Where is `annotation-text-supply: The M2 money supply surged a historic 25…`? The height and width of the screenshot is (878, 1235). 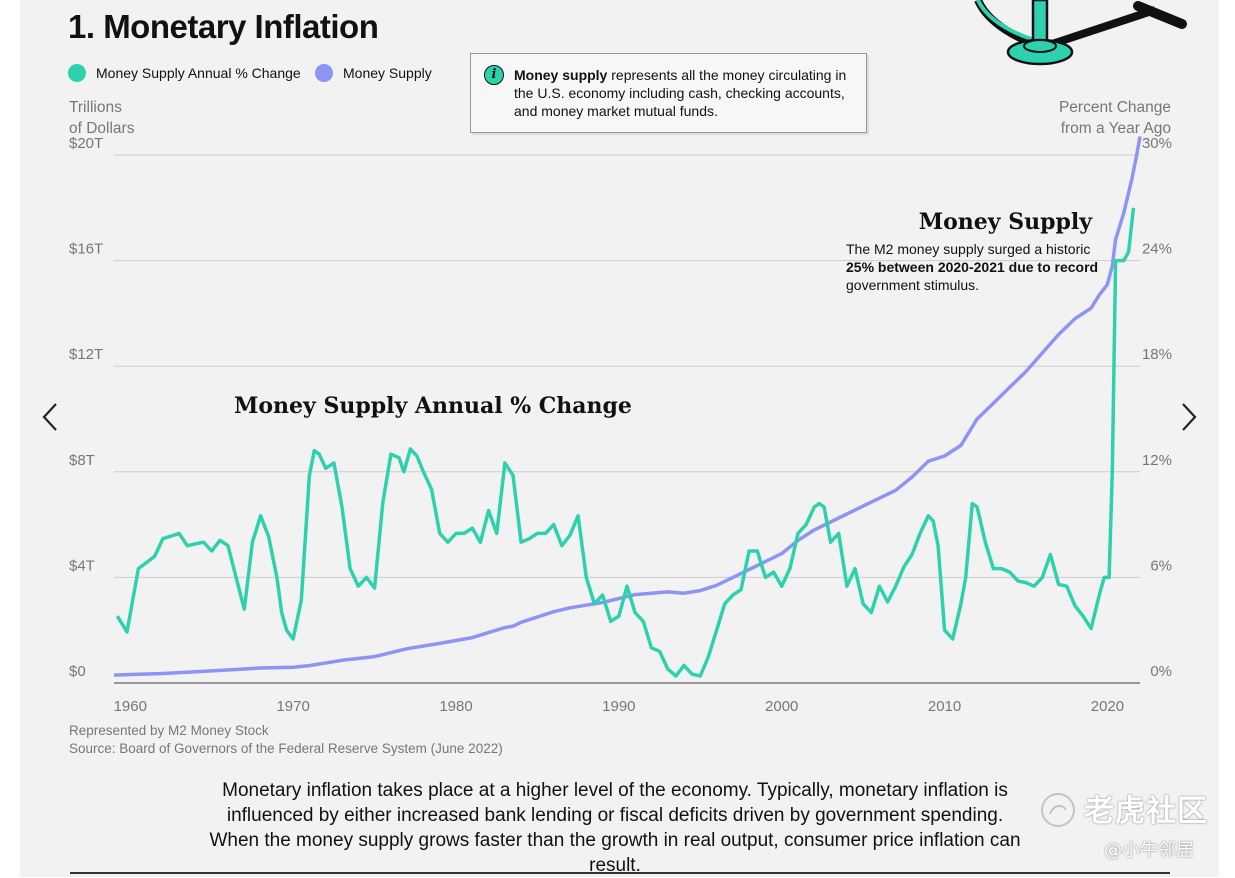
annotation-text-supply: The M2 money supply surged a historic 25… is located at coordinates (972, 267).